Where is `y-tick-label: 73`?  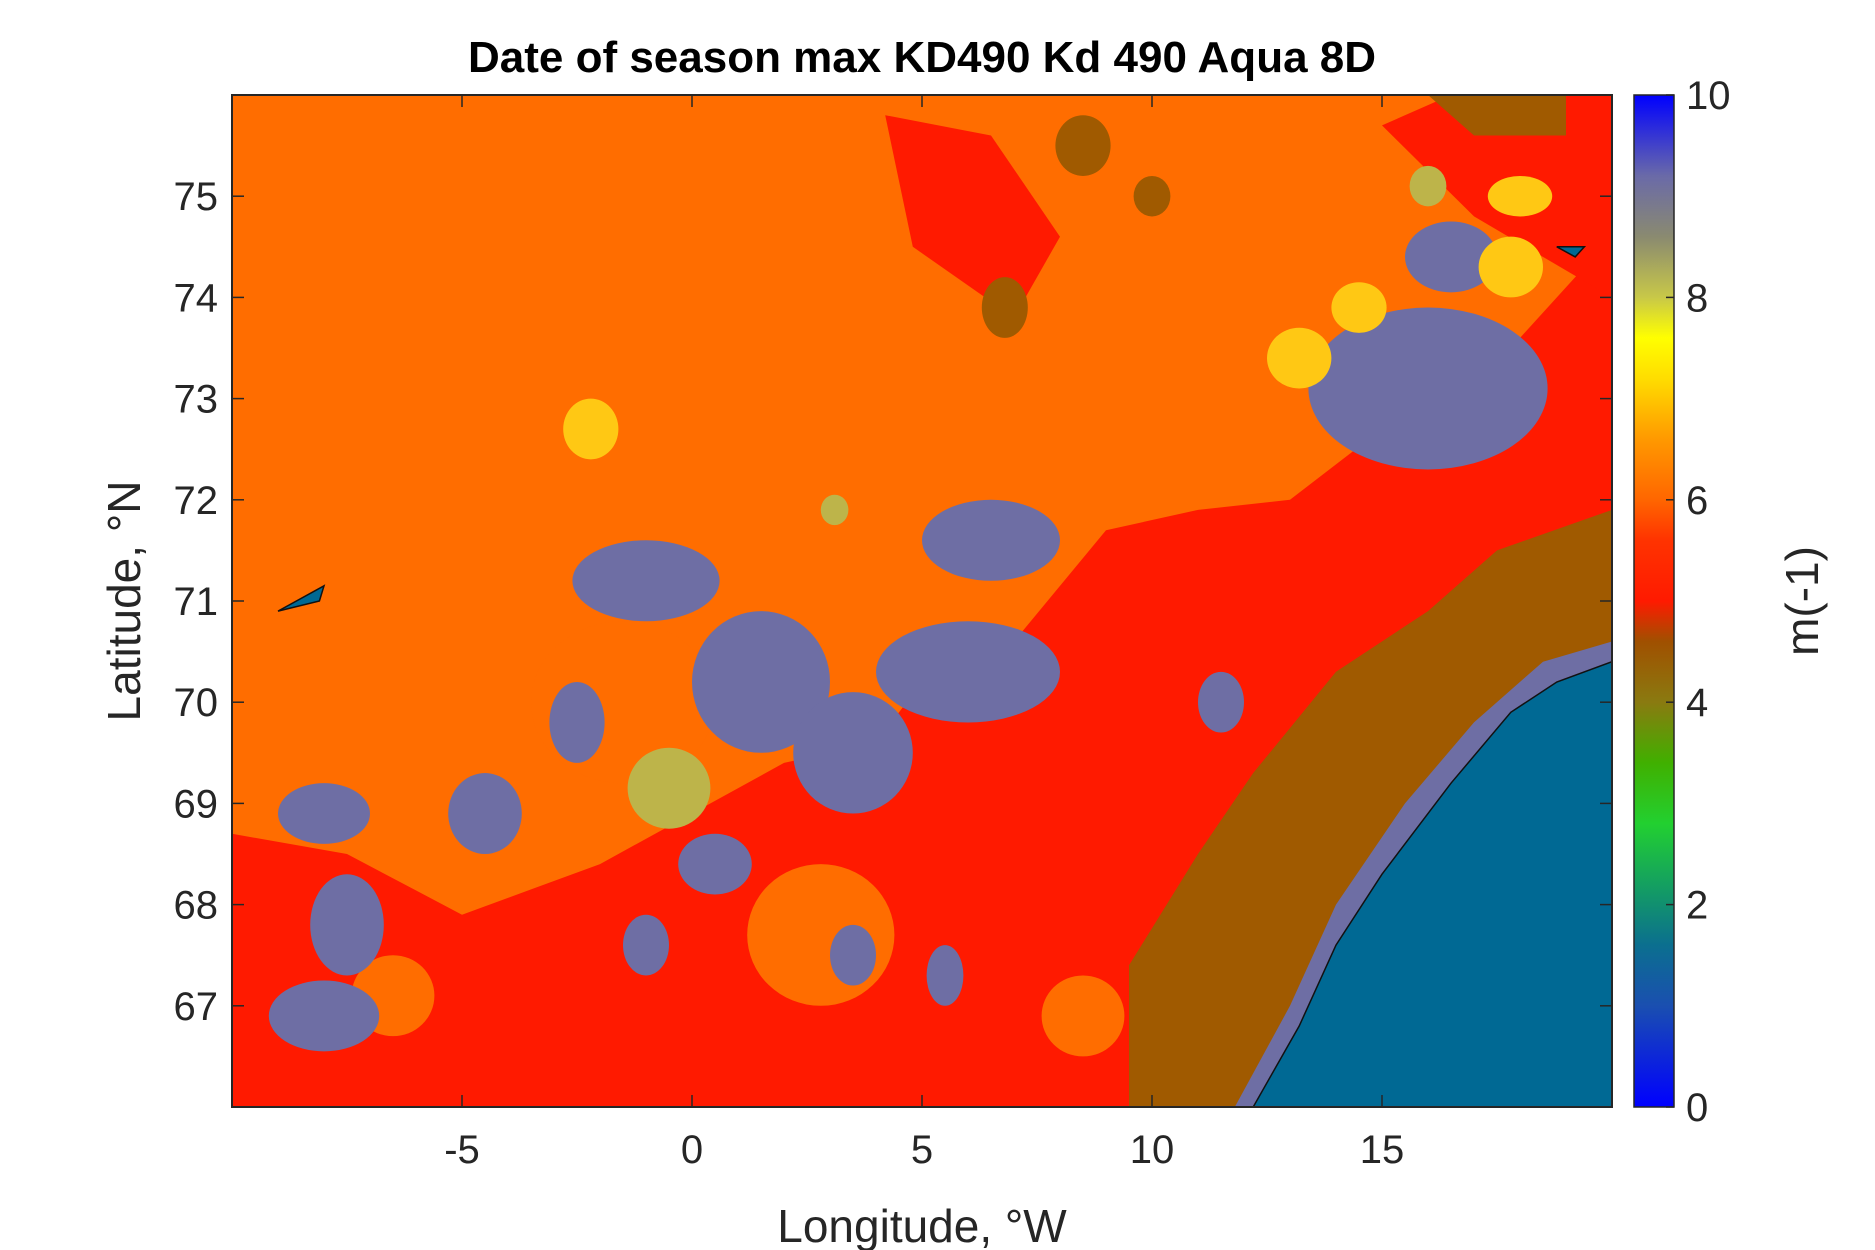 y-tick-label: 73 is located at coordinates (196, 400).